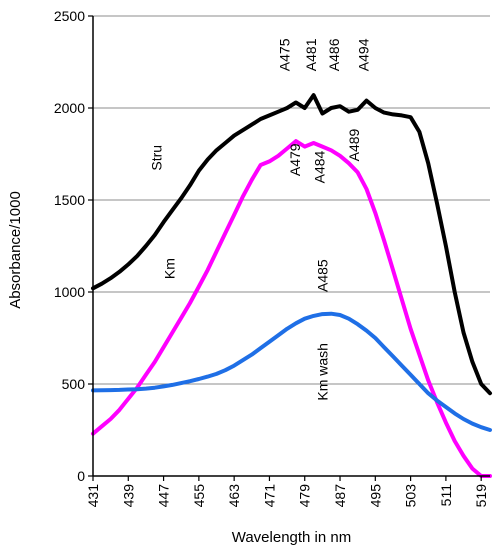 The height and width of the screenshot is (555, 498). I want to click on x-tick-label: 519, so click(481, 496).